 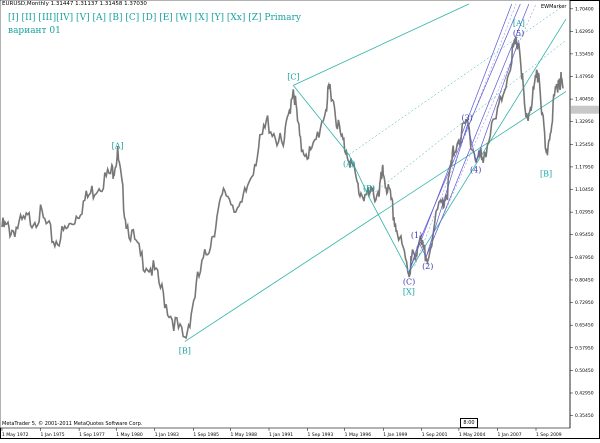 What do you see at coordinates (416, 235) in the screenshot?
I see `wave-label: (1)` at bounding box center [416, 235].